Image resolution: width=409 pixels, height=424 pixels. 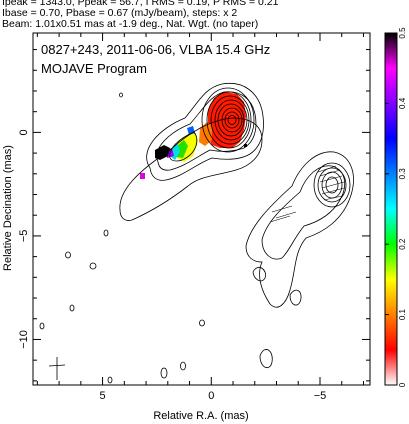 I want to click on contour-southwest-extension, so click(x=299, y=229).